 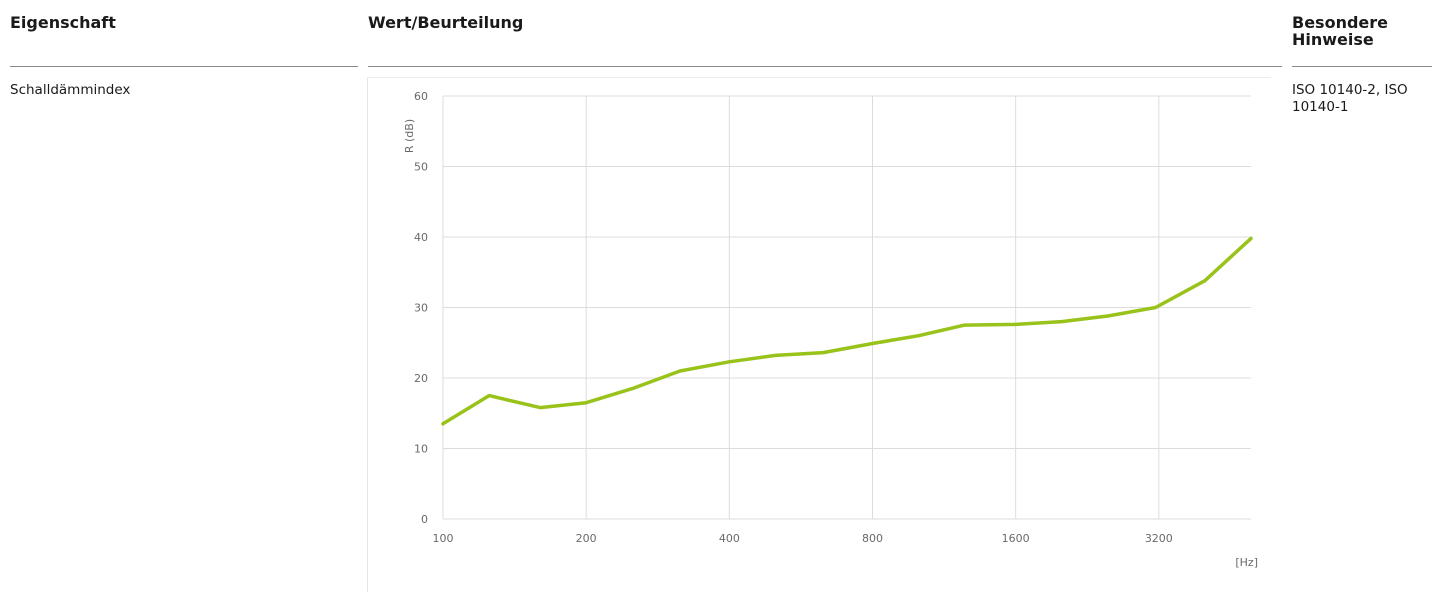 I want to click on column-header-notes: Besondere Hinweise, so click(x=1340, y=31).